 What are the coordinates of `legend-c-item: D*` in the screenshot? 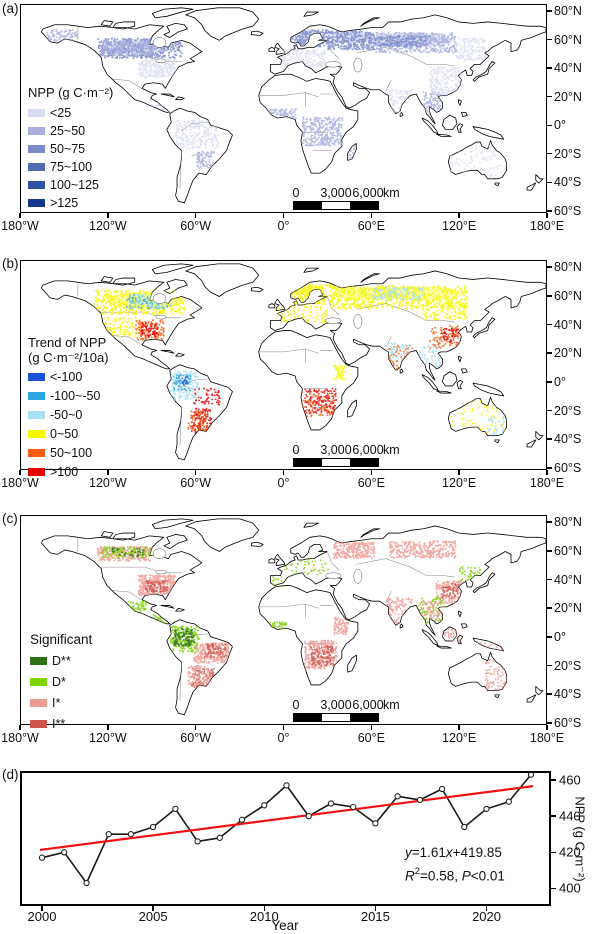 It's located at (61, 682).